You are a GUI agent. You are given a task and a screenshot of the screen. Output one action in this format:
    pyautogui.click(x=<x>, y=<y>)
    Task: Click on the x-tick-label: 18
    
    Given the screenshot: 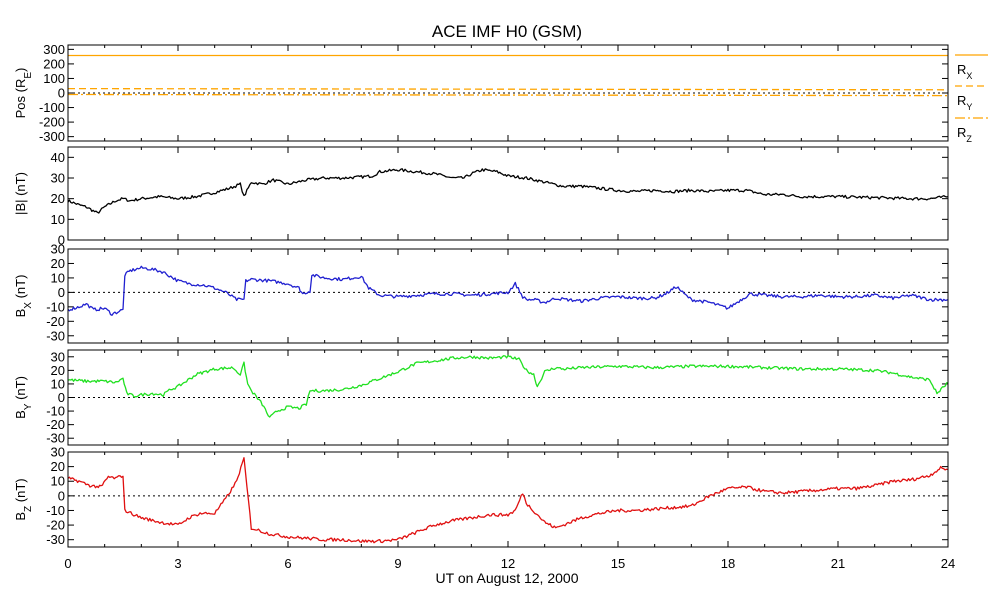 What is the action you would take?
    pyautogui.click(x=728, y=563)
    